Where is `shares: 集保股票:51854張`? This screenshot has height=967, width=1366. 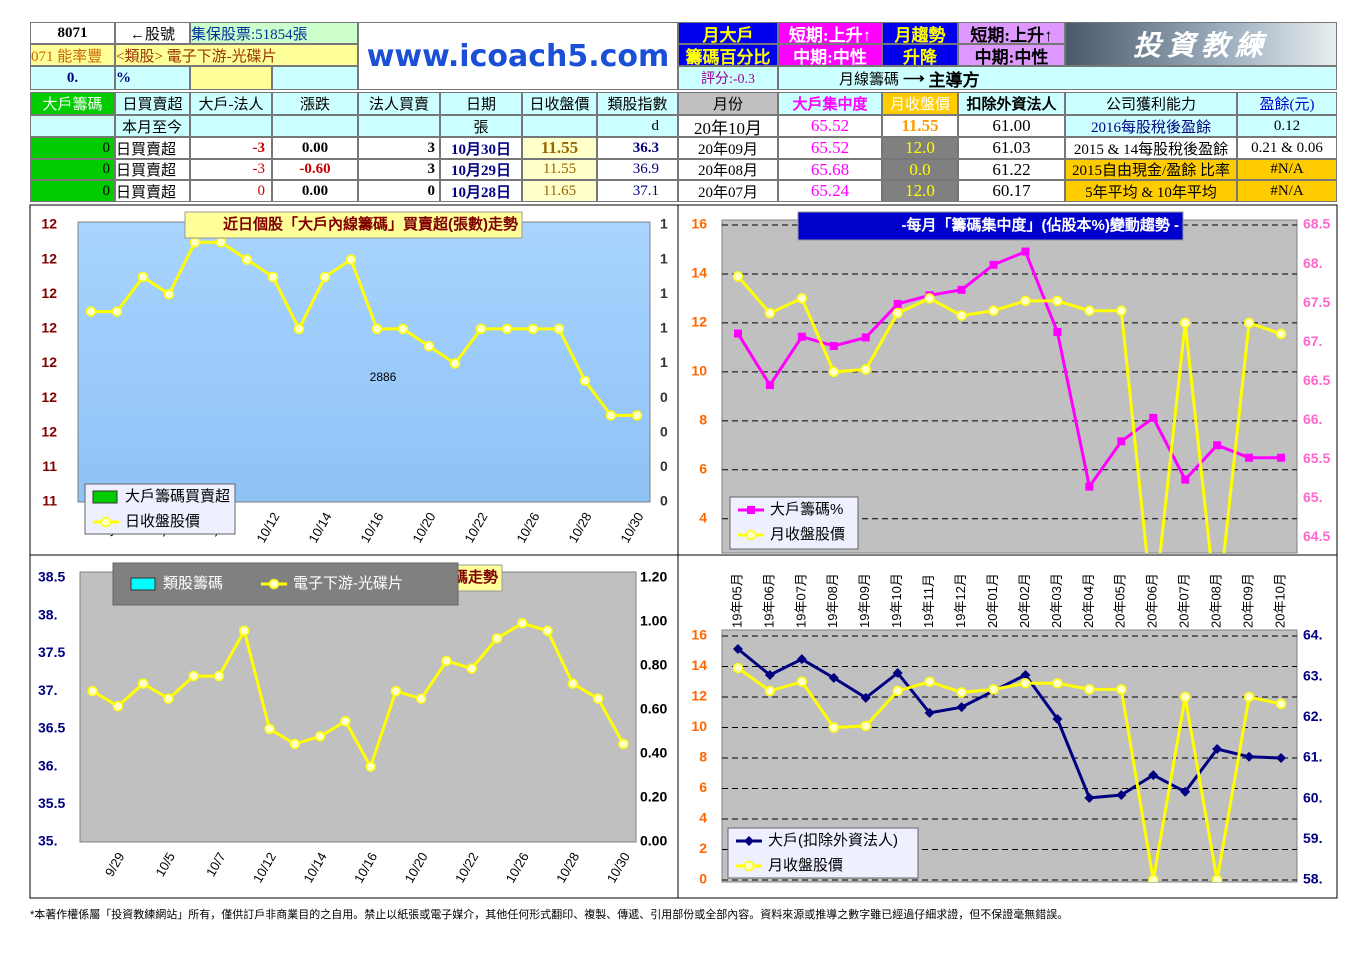
shares: 集保股票:51854張 is located at coordinates (274, 33).